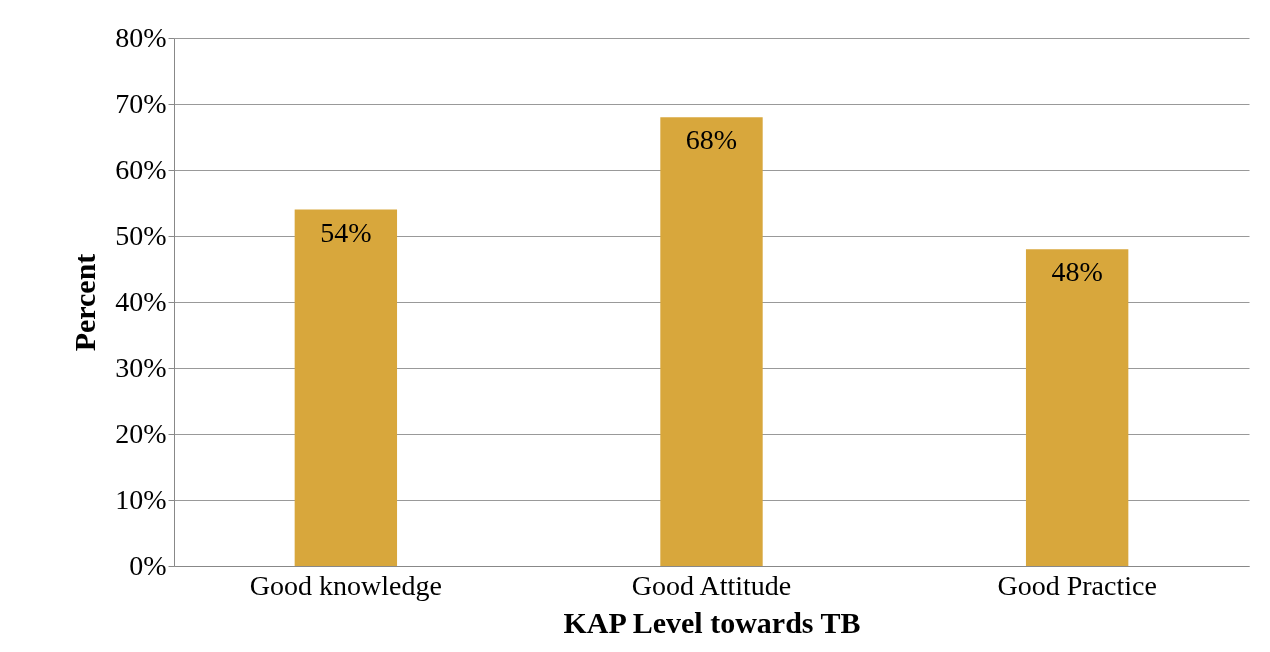  What do you see at coordinates (1077, 272) in the screenshot?
I see `data-label: 48%` at bounding box center [1077, 272].